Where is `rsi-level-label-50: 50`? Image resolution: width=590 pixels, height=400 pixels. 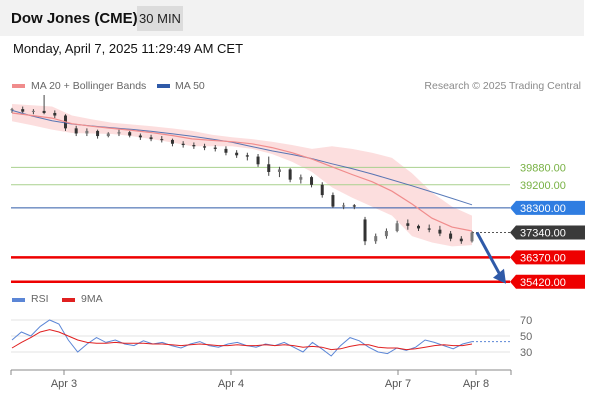
rsi-level-label-50: 50 is located at coordinates (526, 337).